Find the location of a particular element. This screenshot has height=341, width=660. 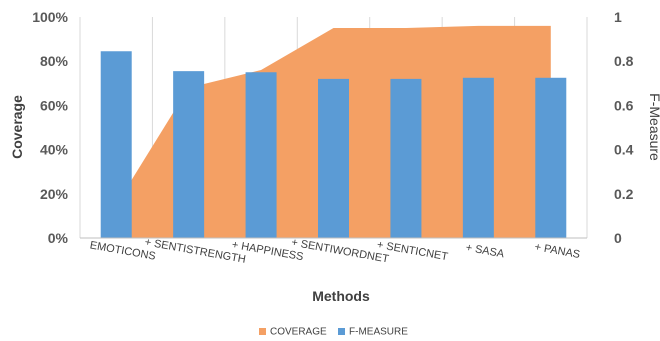

legend: COVERAGE F-MEASURE is located at coordinates (333, 332).